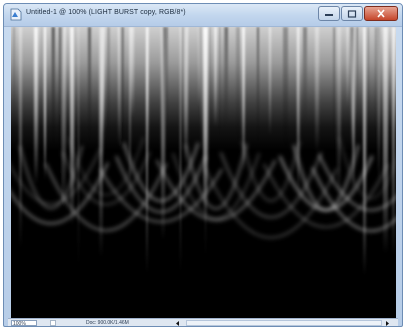 The image size is (407, 331). Describe the element at coordinates (24, 323) in the screenshot. I see `zoom-level-field: 100%` at that location.